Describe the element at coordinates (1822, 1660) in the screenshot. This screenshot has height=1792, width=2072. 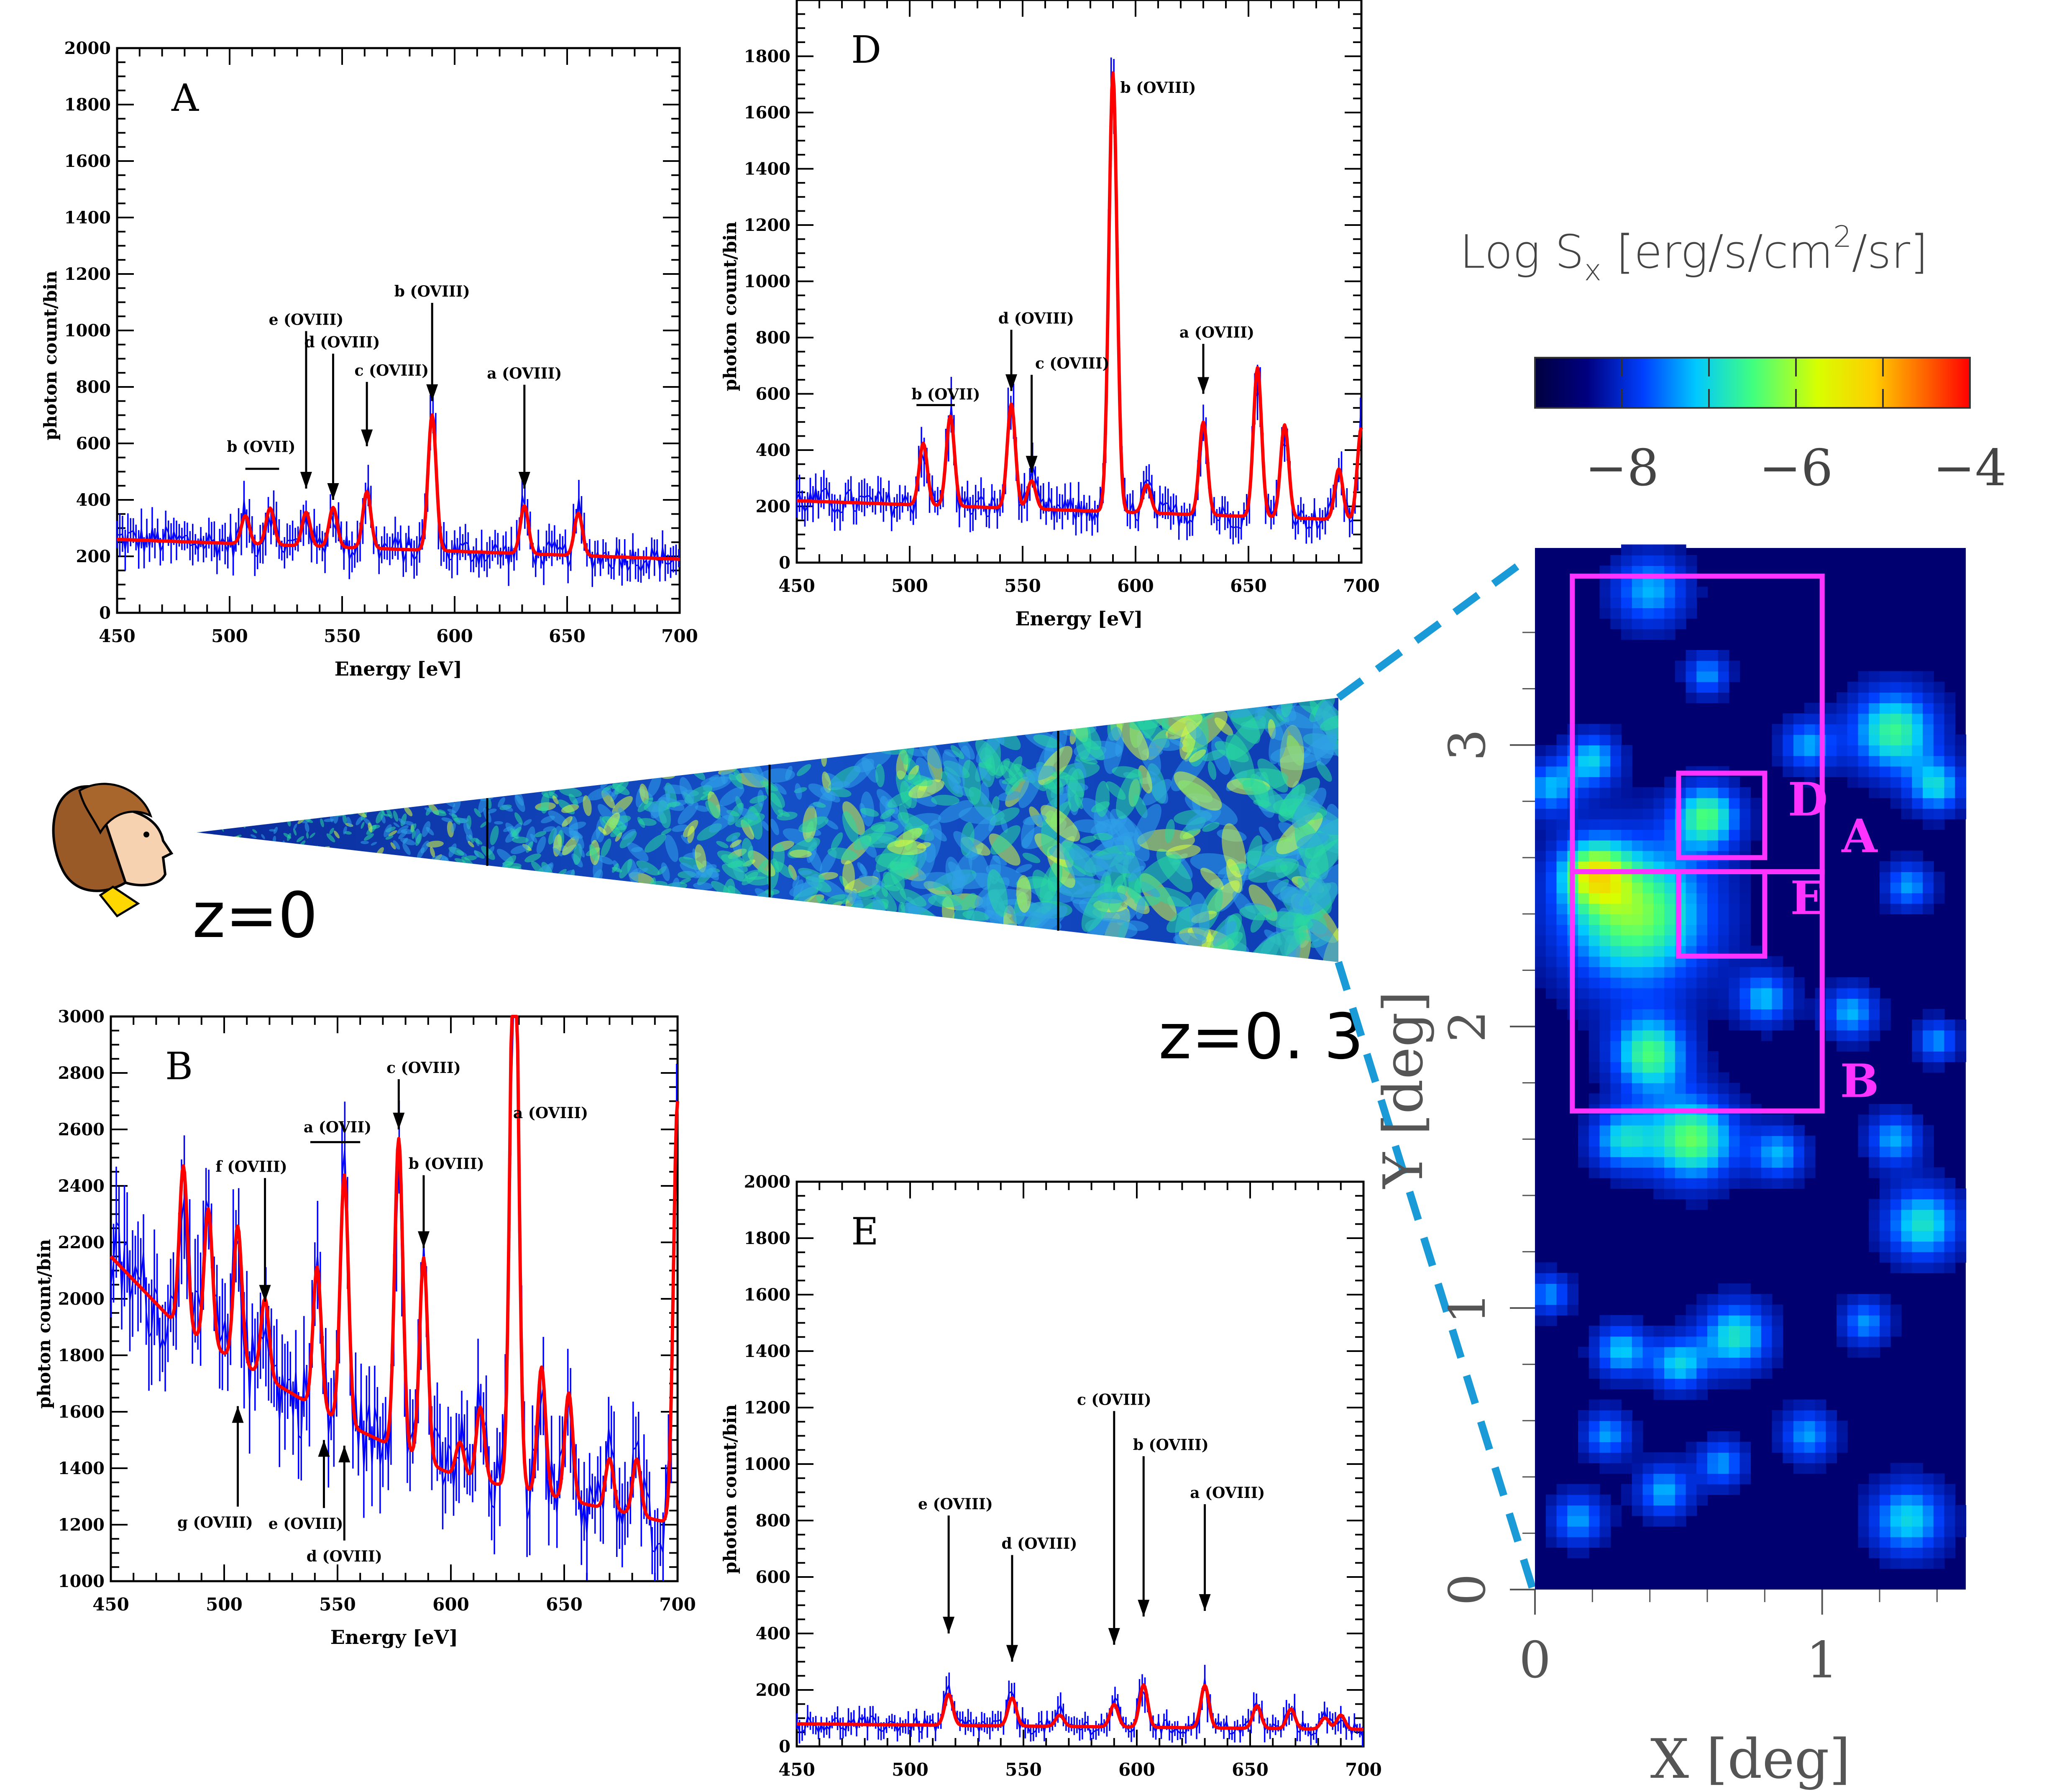
I see `map-x-tick-label: 1` at that location.